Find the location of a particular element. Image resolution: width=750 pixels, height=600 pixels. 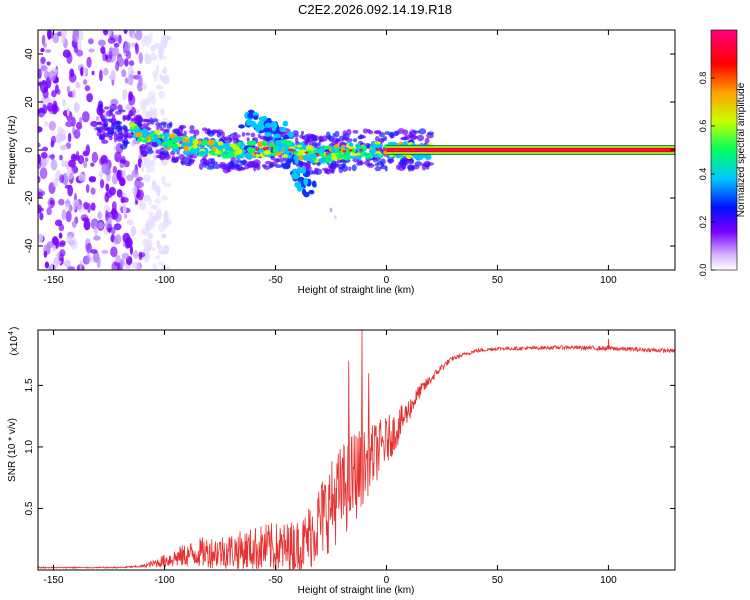

snr-xtick-label: 50 is located at coordinates (498, 580).